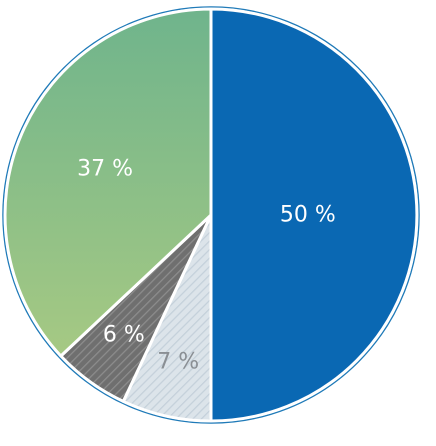 This screenshot has height=446, width=436. Describe the element at coordinates (178, 361) in the screenshot. I see `data-label-slice-7: 7 %` at that location.